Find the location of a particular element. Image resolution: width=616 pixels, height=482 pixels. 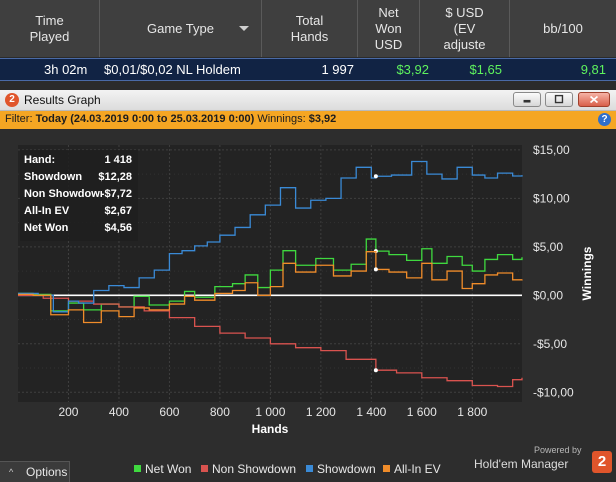

y-tick-label: -$10,00 is located at coordinates (553, 392).